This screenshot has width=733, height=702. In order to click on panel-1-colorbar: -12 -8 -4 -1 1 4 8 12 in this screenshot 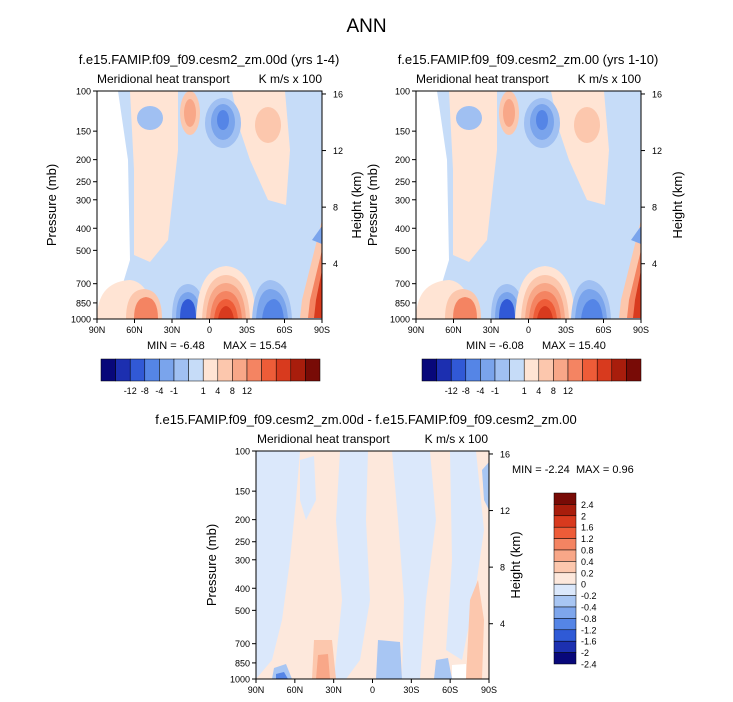, I will do `click(210, 377)`.